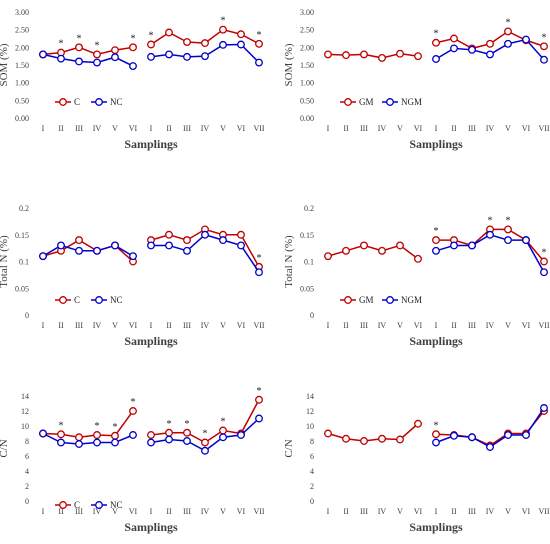  I want to click on y-tick-label: 2.50, so click(307, 30).